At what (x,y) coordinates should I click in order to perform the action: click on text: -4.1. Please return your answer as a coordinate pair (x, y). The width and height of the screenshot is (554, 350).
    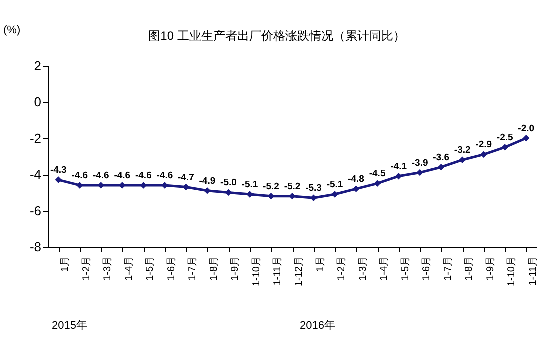
    Looking at the image, I should click on (398, 166).